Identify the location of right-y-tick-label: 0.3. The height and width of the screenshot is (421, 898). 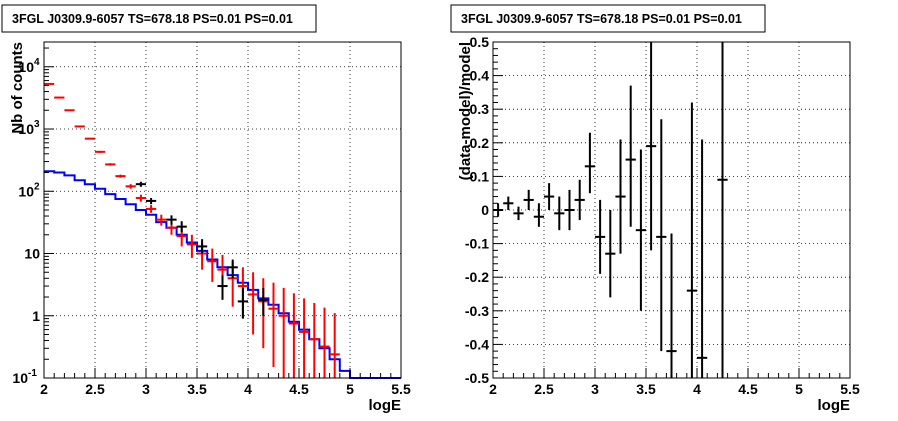
(480, 109).